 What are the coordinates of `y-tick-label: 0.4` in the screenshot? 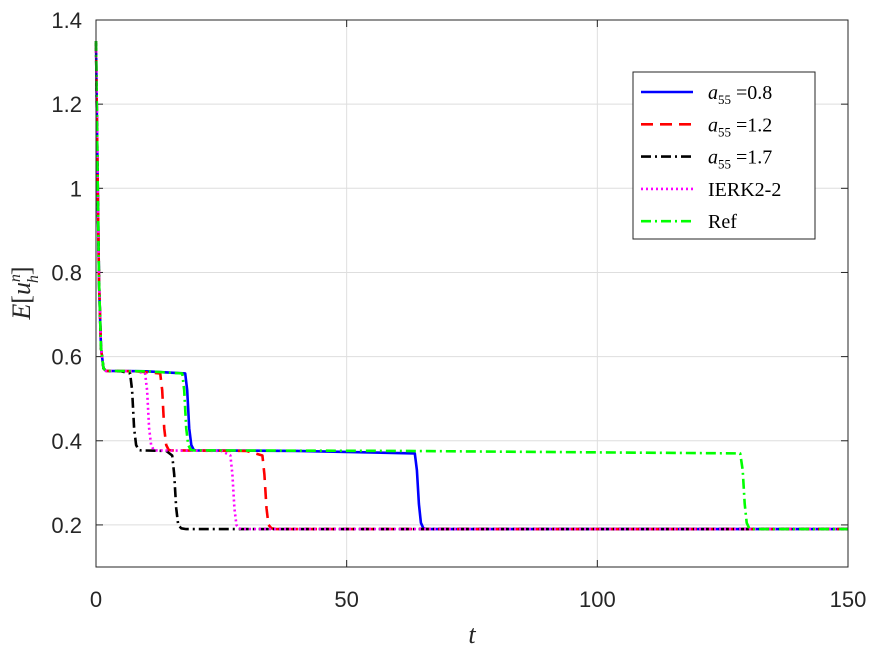 It's located at (66, 441).